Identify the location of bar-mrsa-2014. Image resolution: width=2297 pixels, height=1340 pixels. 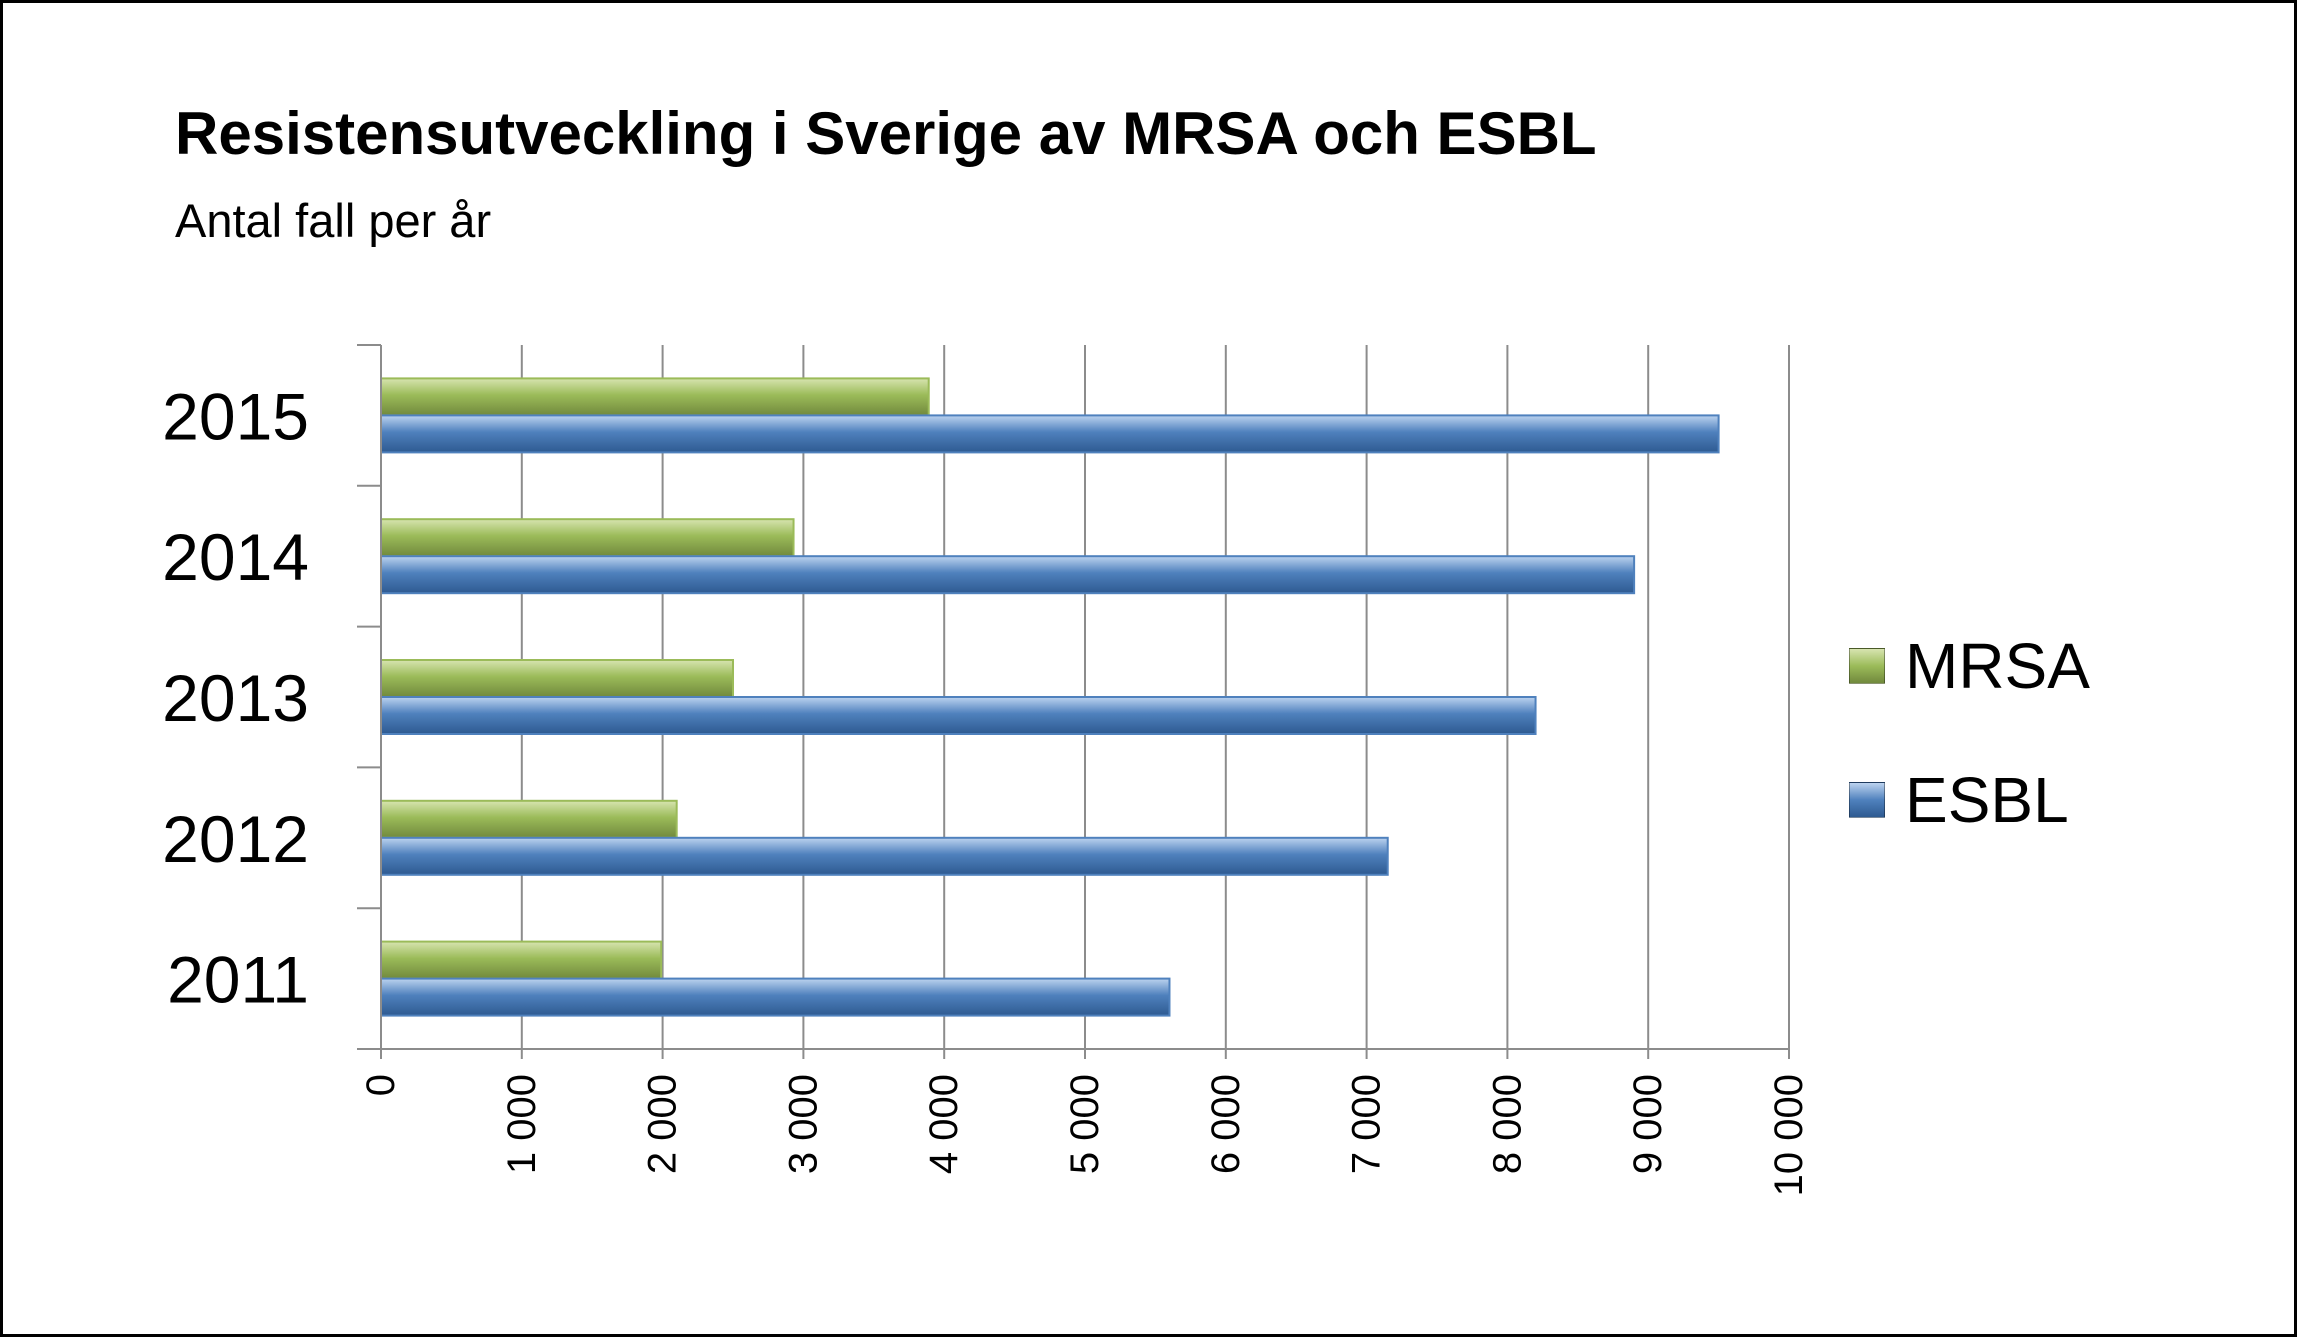
(587, 538).